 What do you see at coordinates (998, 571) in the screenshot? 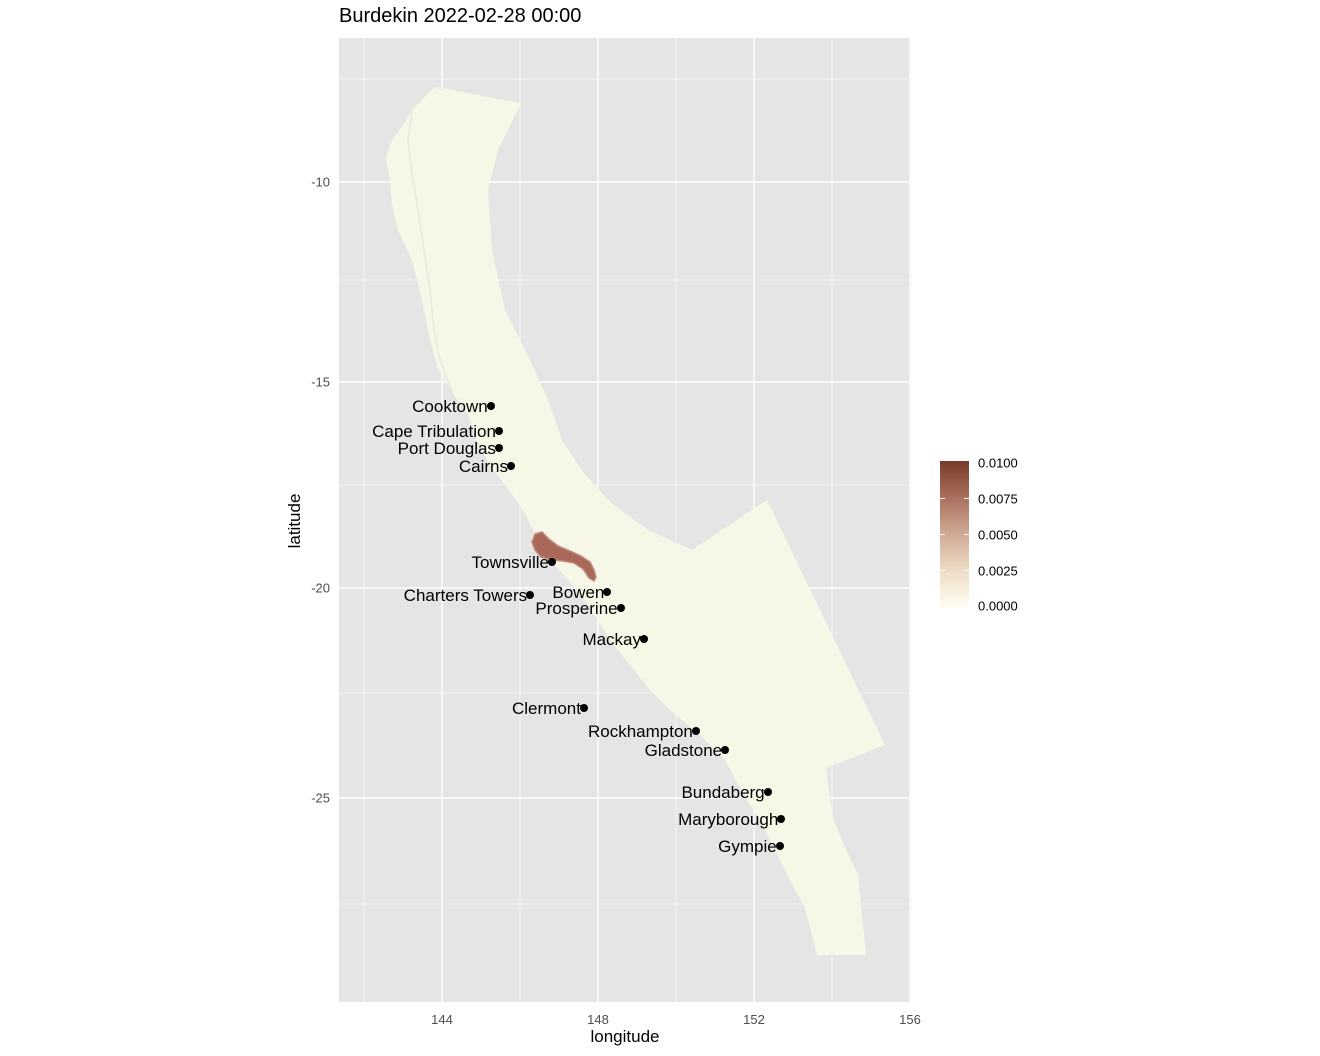
I see `legend-label: 0.0025` at bounding box center [998, 571].